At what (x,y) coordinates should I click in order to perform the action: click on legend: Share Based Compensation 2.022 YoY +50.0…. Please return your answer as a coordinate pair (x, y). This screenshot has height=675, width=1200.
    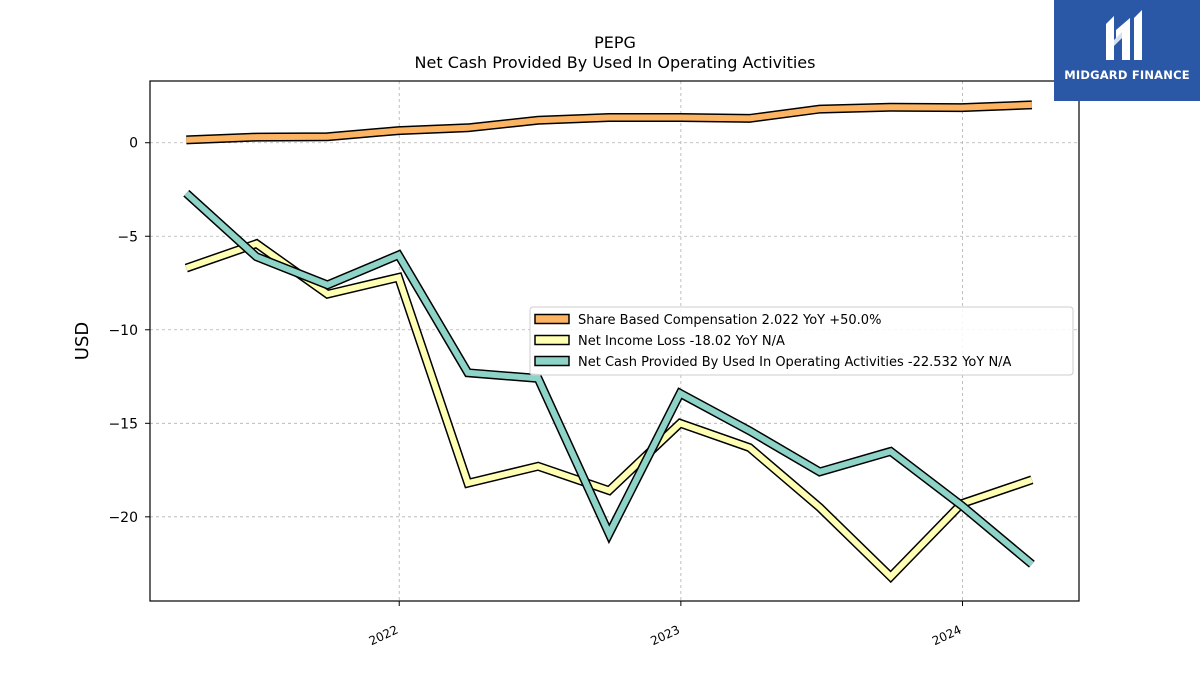
    Looking at the image, I should click on (801, 341).